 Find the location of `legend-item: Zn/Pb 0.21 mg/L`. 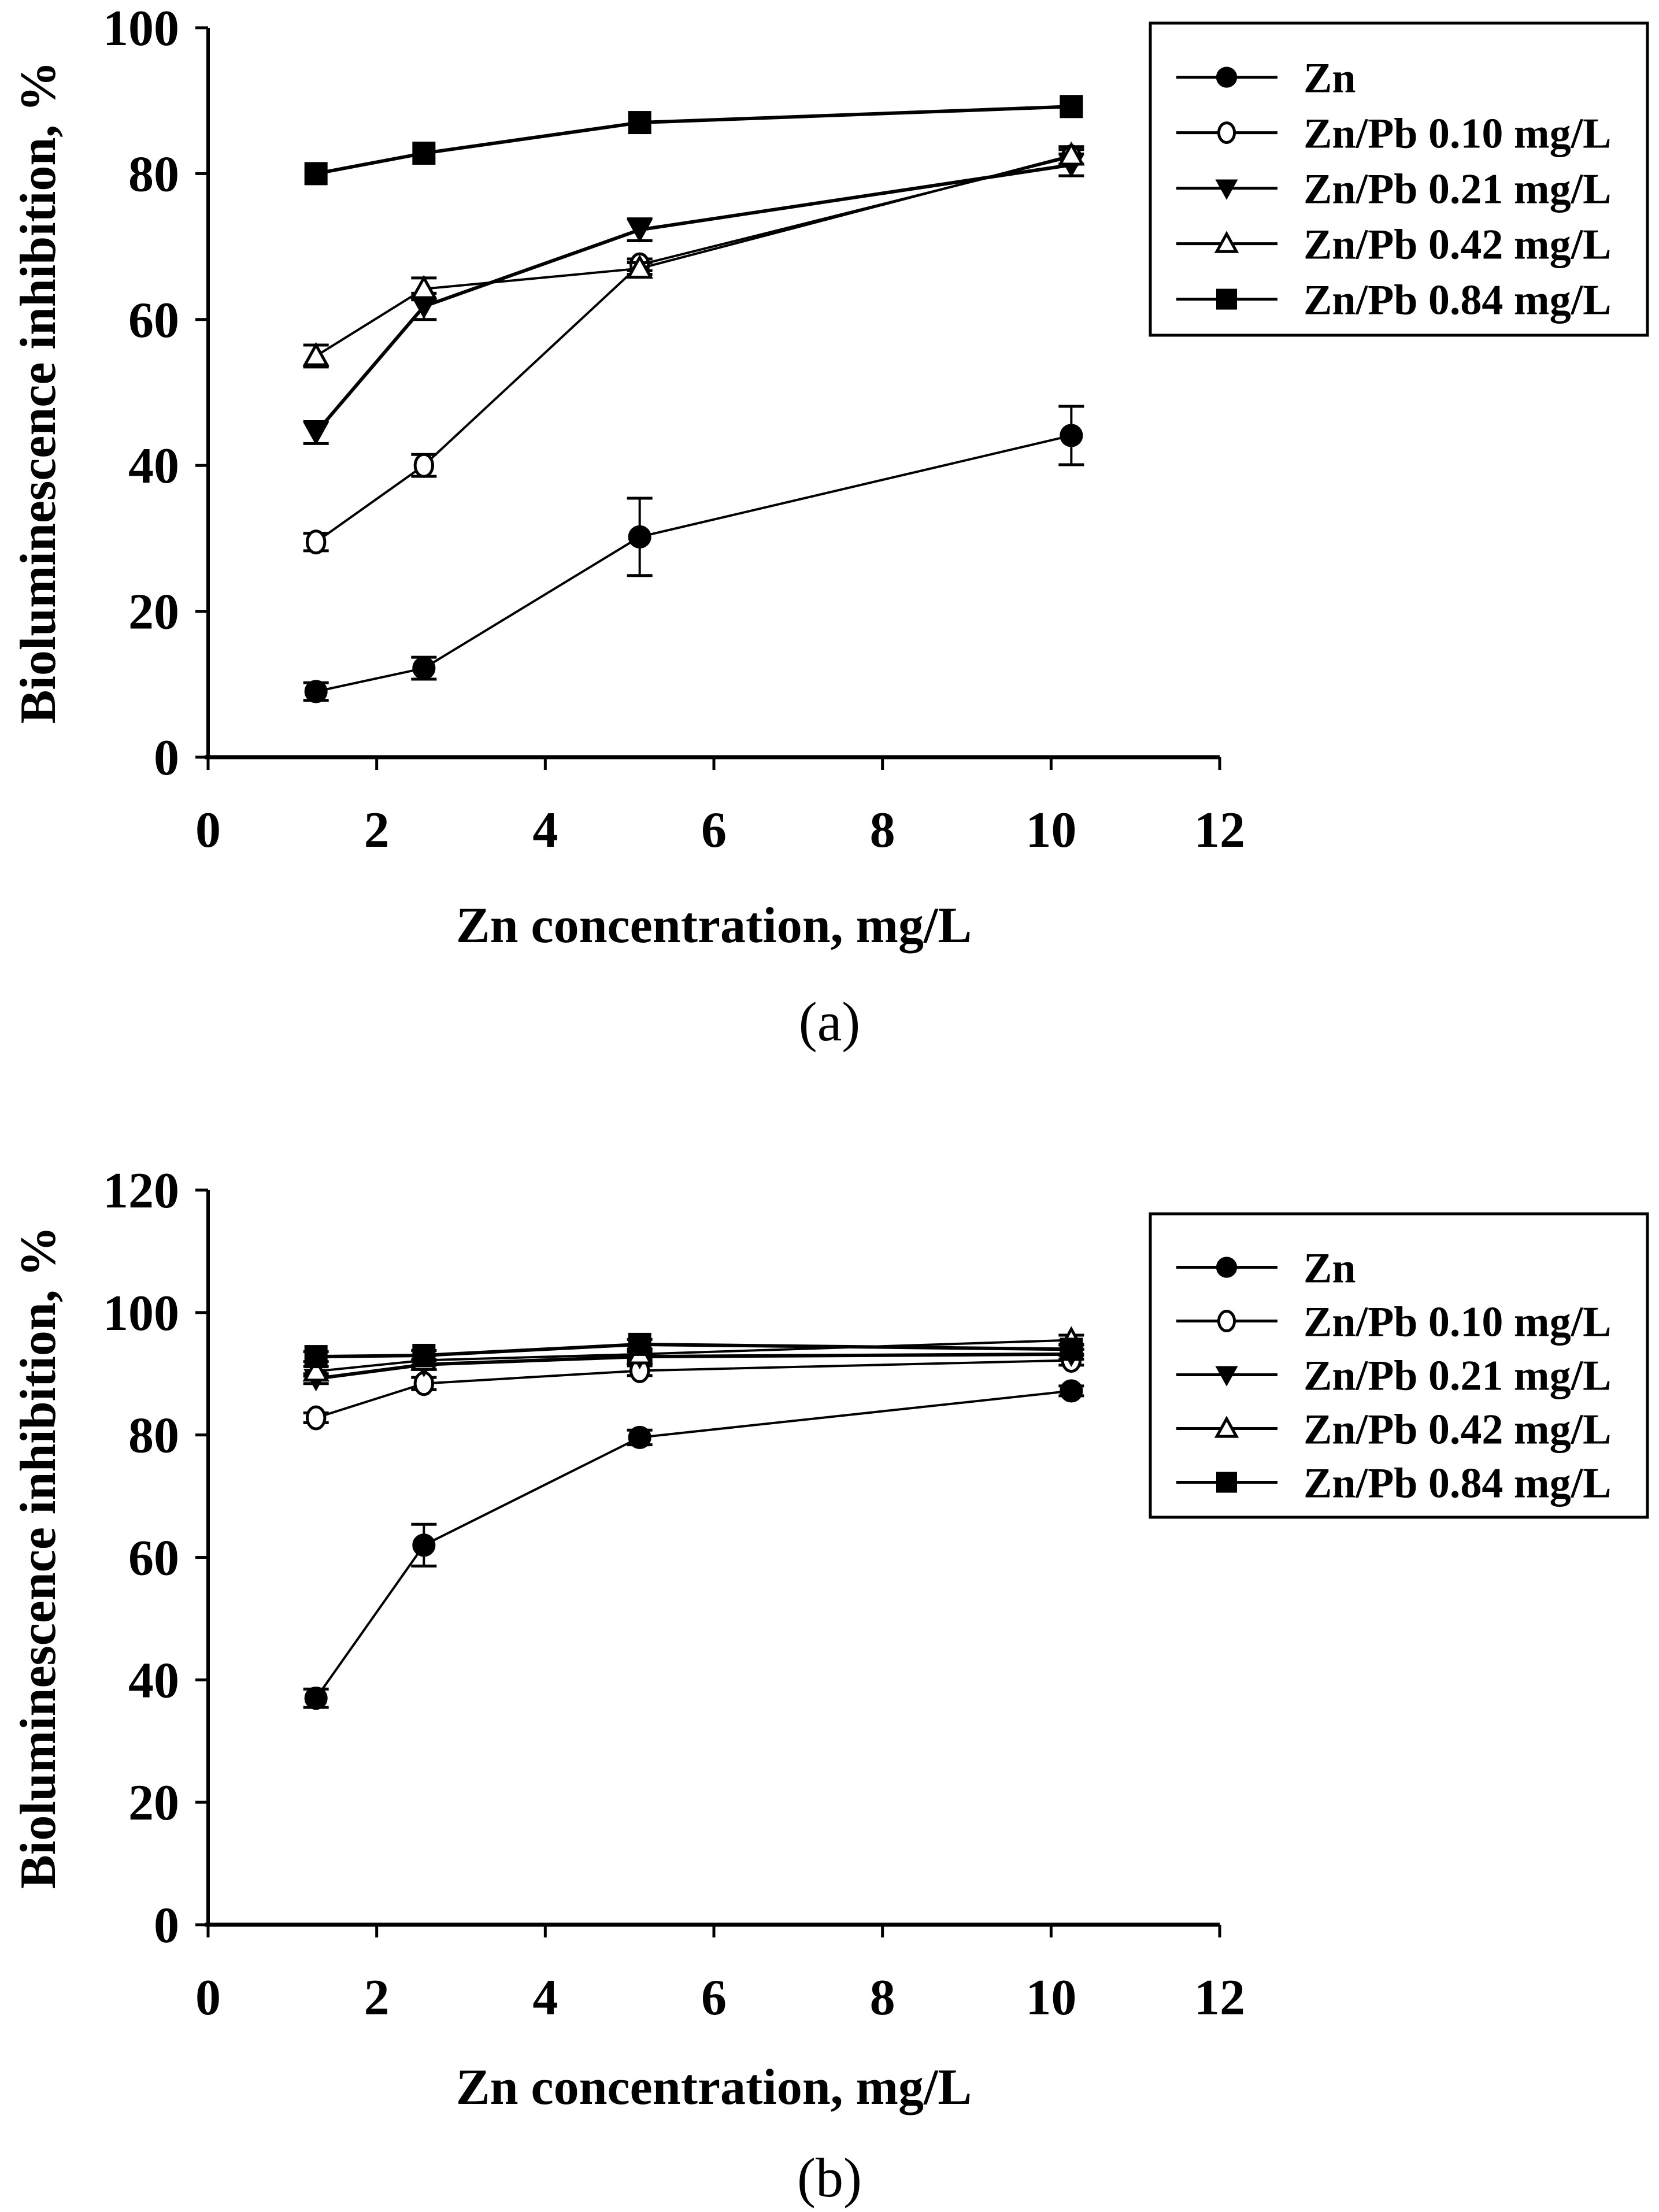

legend-item: Zn/Pb 0.21 mg/L is located at coordinates (1394, 1376).